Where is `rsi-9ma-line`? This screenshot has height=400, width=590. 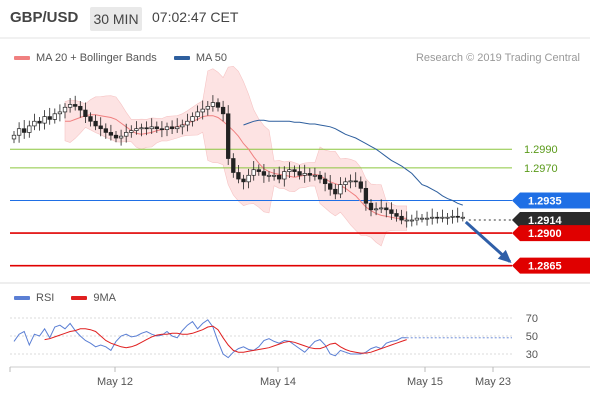 rsi-9ma-line is located at coordinates (225, 339).